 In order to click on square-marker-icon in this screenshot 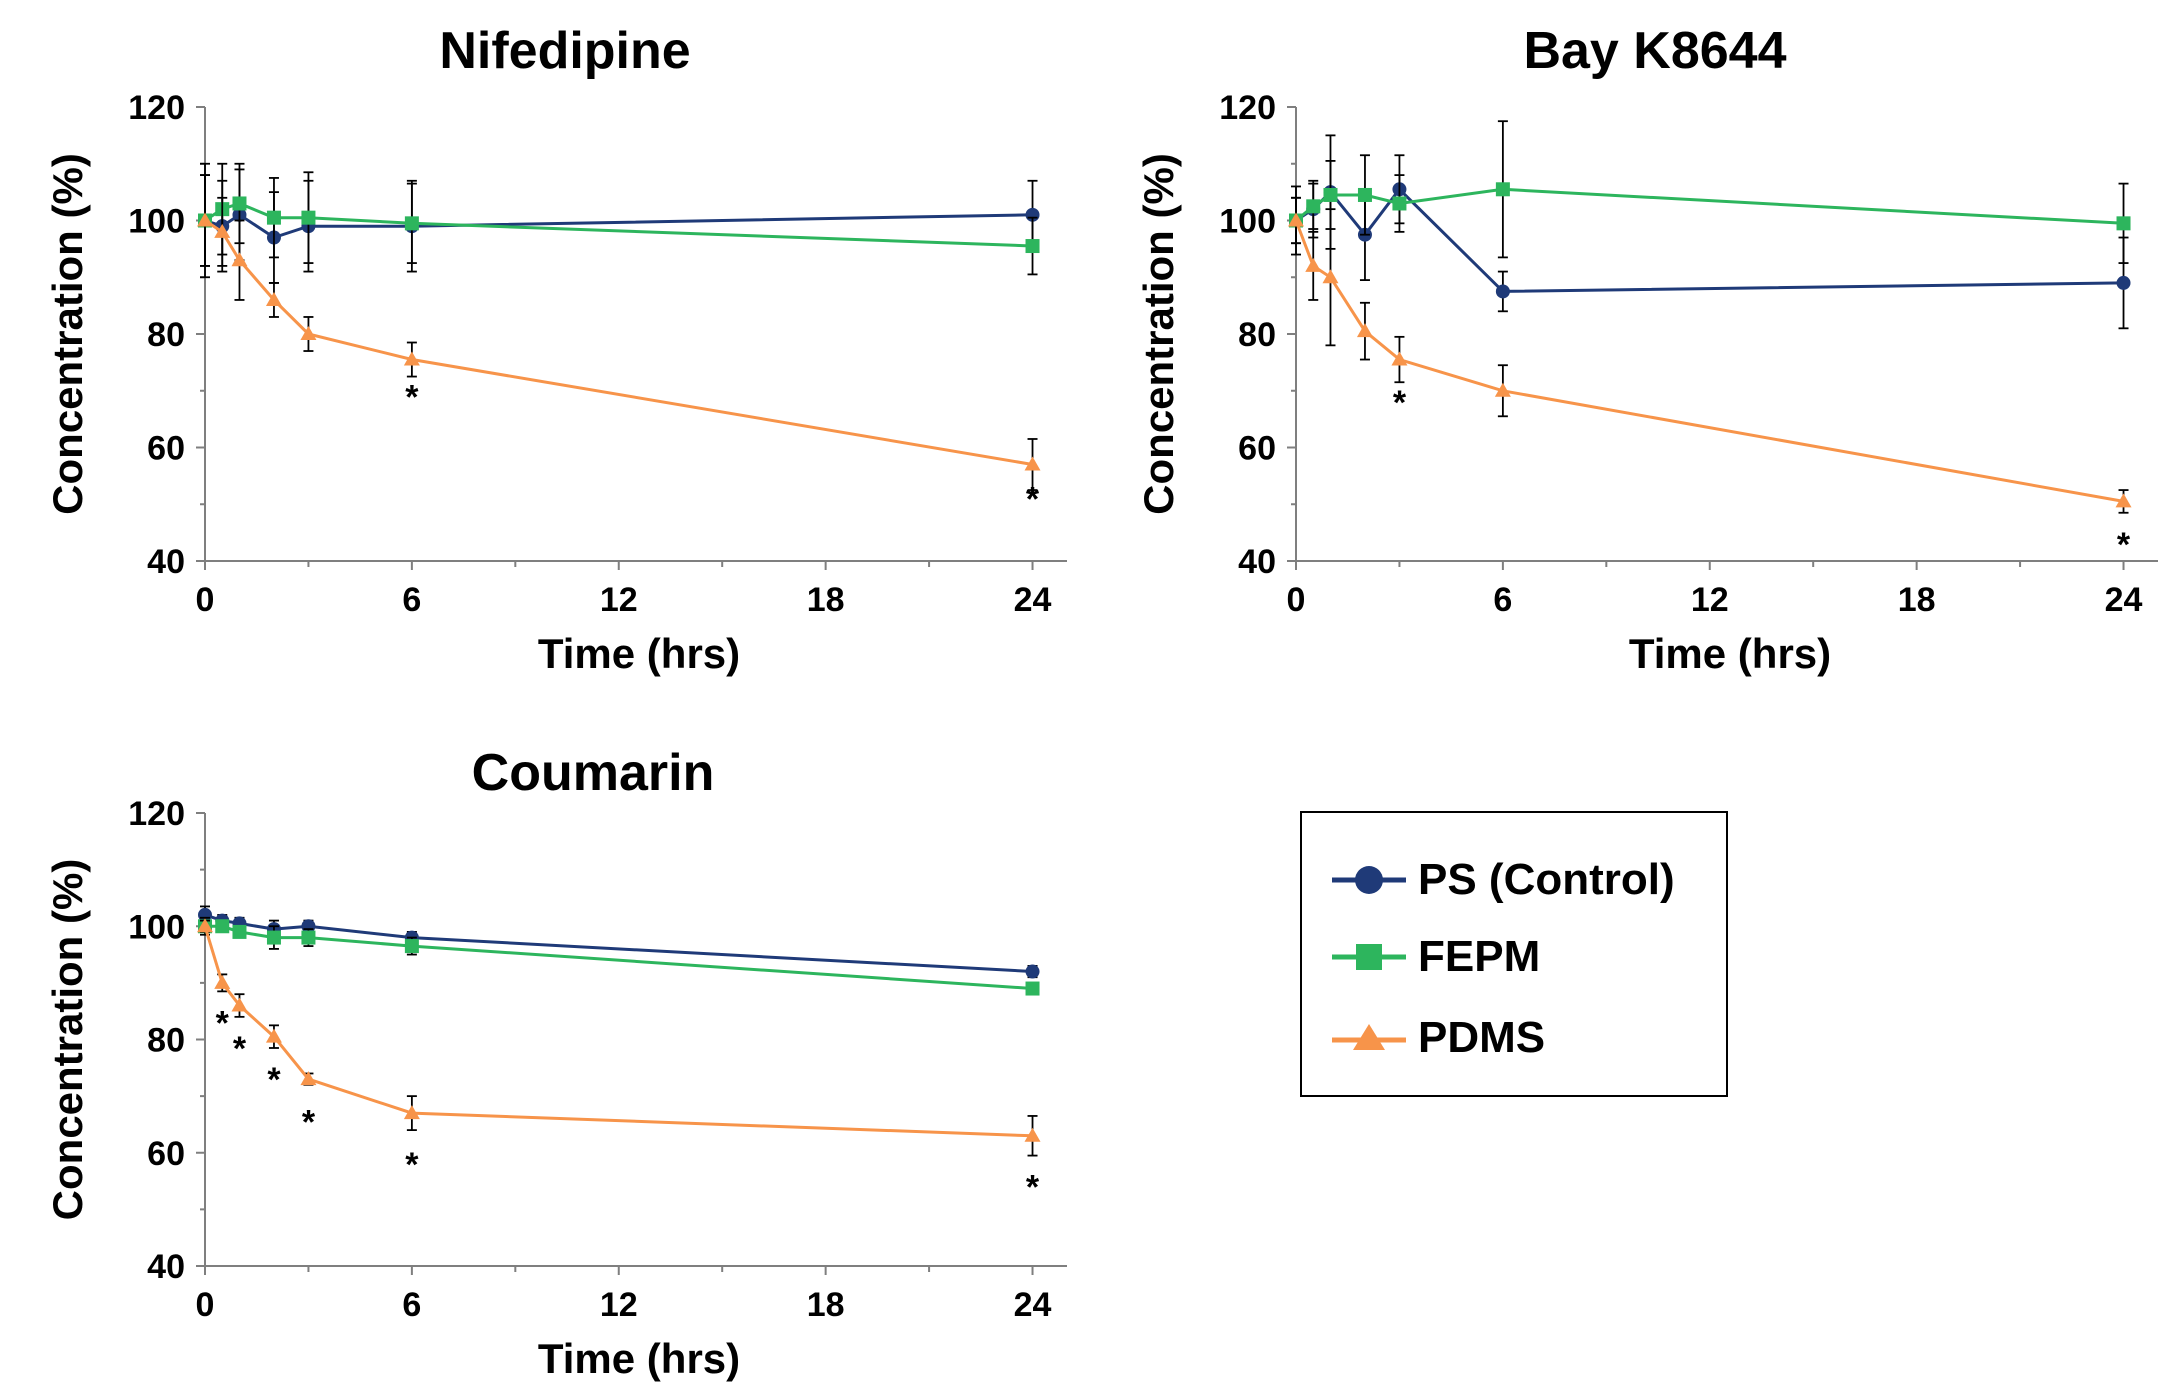, I will do `click(1369, 957)`.